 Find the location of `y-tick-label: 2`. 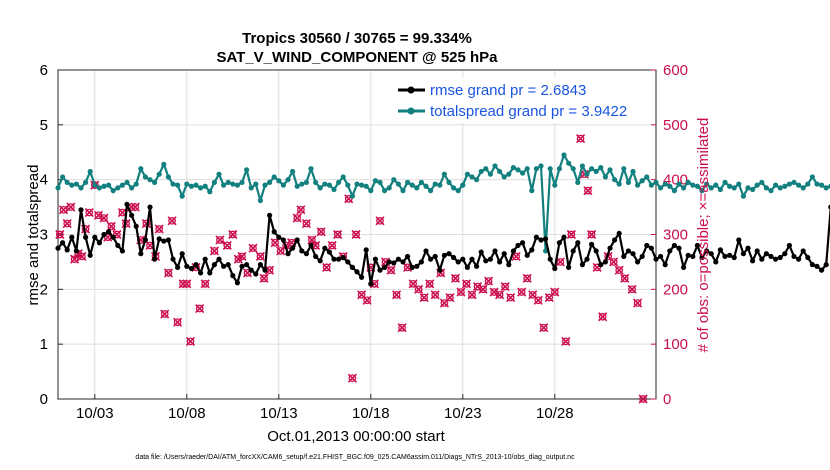

y-tick-label: 2 is located at coordinates (44, 289).